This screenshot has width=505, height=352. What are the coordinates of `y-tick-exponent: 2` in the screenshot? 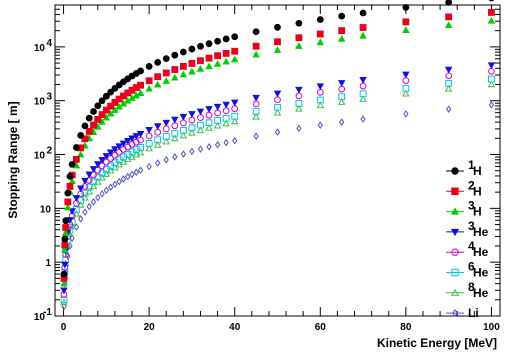 It's located at (49, 151).